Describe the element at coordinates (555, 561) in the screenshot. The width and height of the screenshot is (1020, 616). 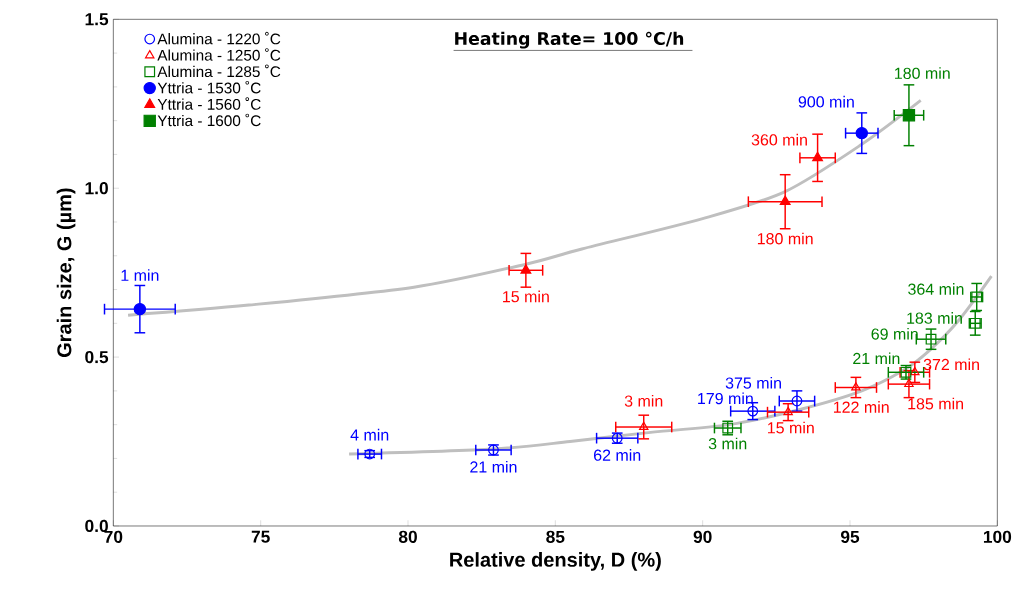
I see `x-axis-title: Relative density, D (%)` at that location.